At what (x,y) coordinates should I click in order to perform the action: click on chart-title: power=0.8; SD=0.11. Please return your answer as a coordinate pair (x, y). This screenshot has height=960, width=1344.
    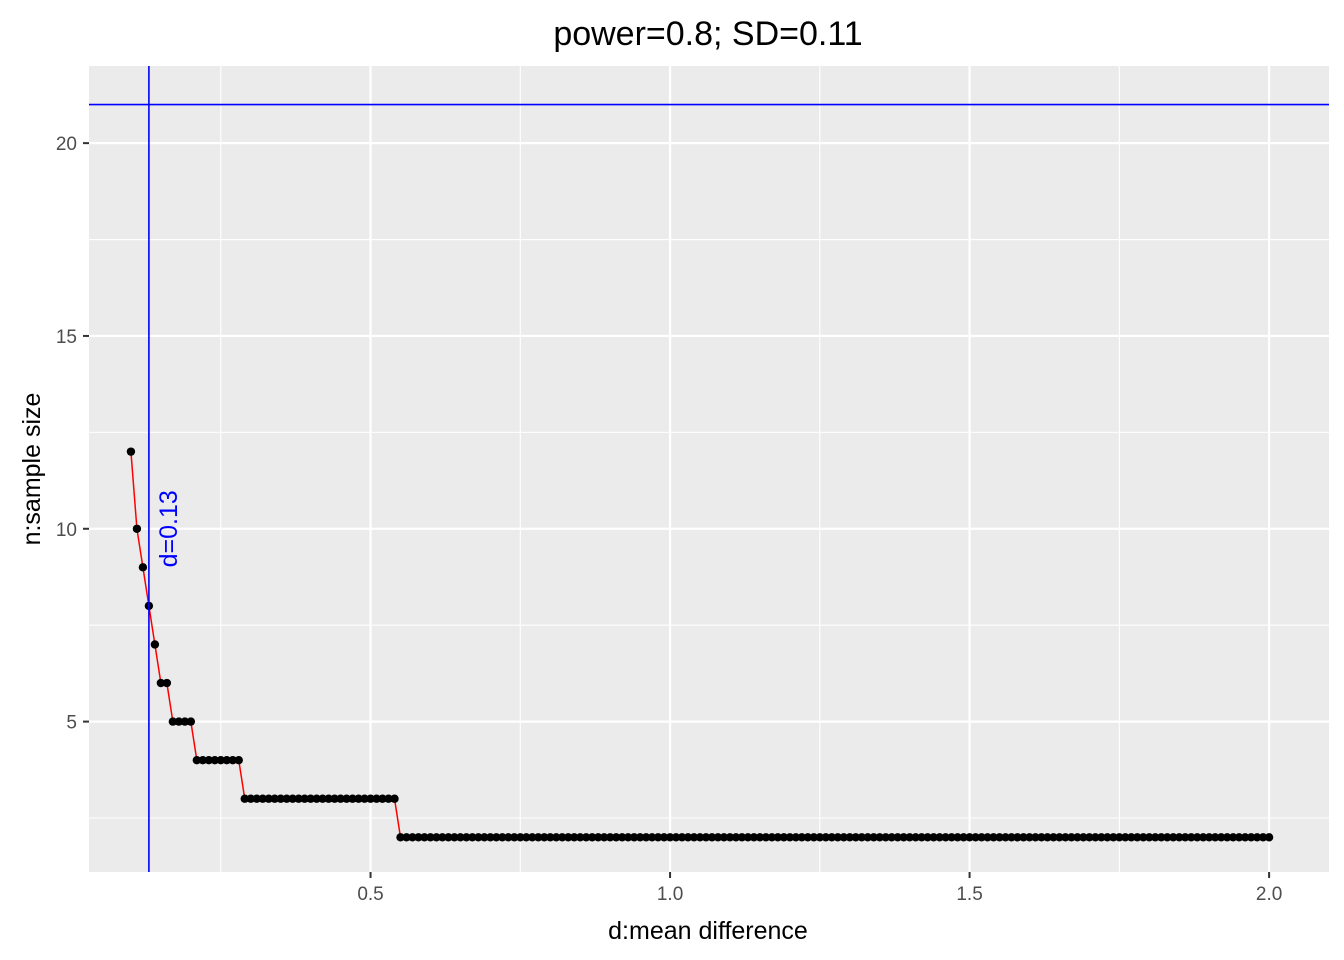
    Looking at the image, I should click on (707, 34).